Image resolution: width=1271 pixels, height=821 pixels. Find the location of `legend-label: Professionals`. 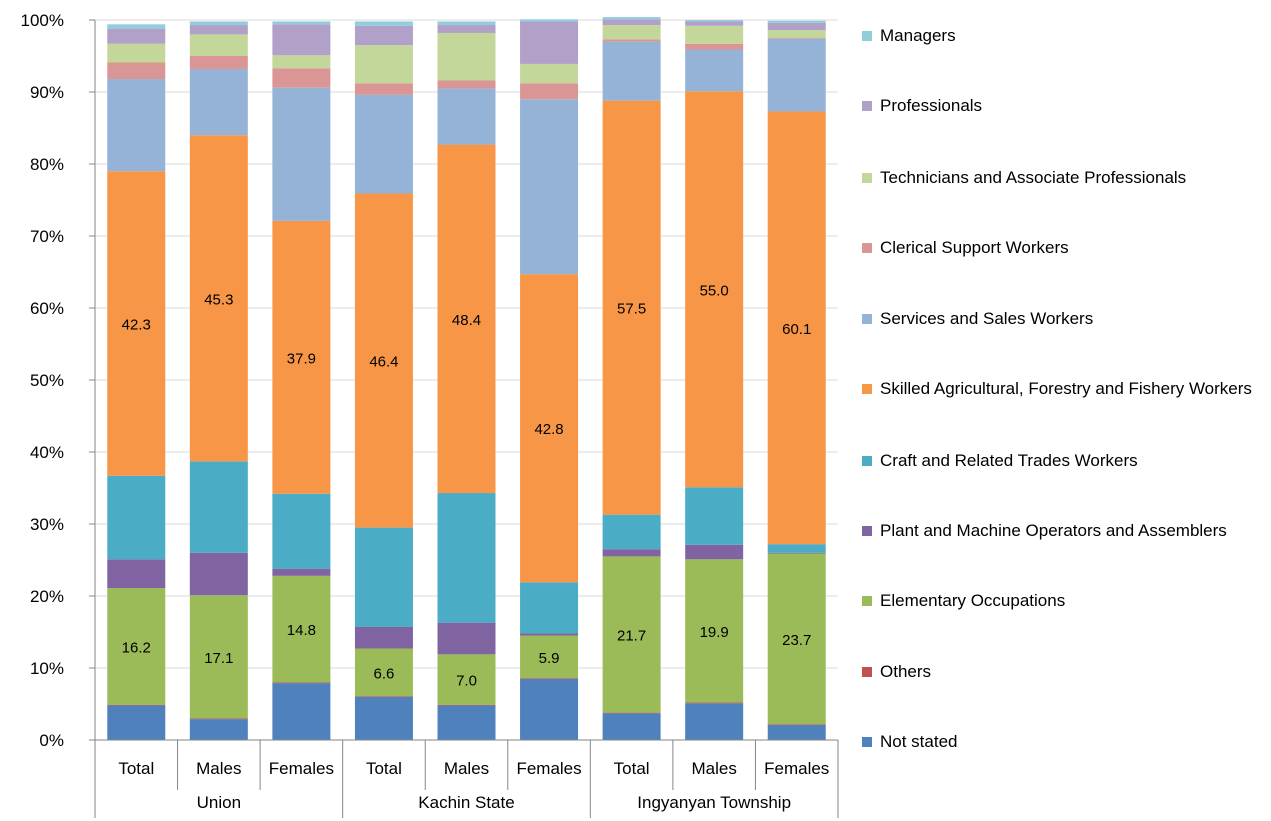

legend-label: Professionals is located at coordinates (931, 105).